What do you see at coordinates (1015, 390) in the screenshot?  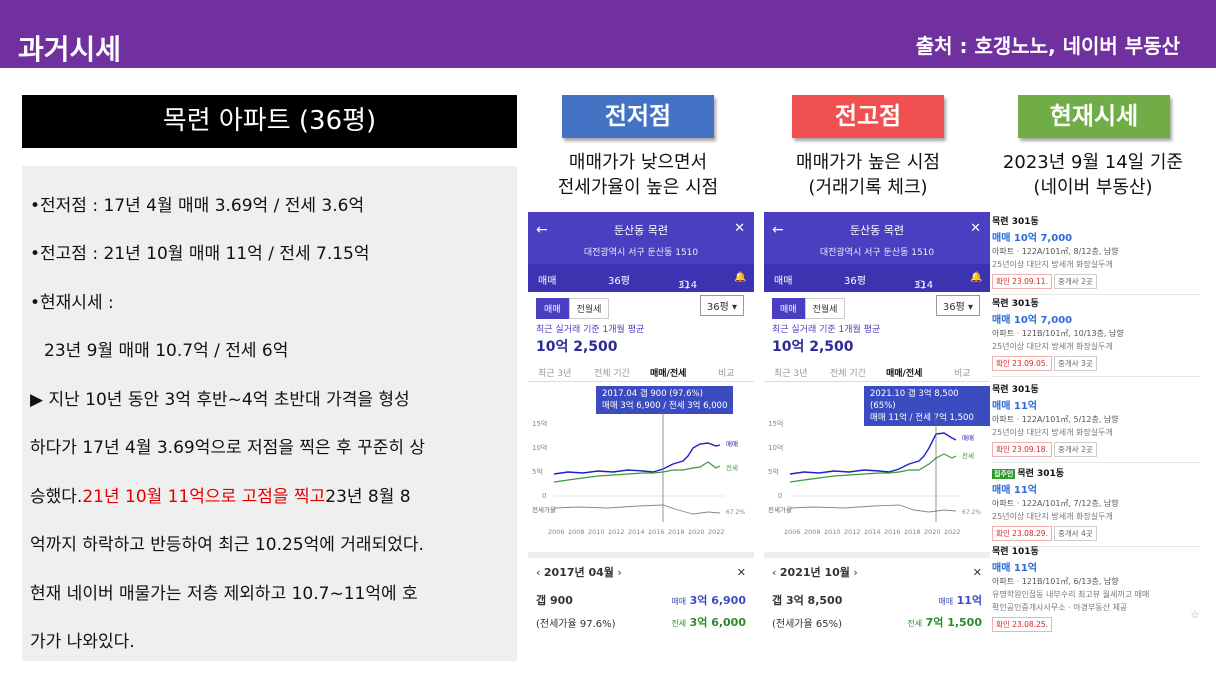 I see `listing-name: 목련 301동` at bounding box center [1015, 390].